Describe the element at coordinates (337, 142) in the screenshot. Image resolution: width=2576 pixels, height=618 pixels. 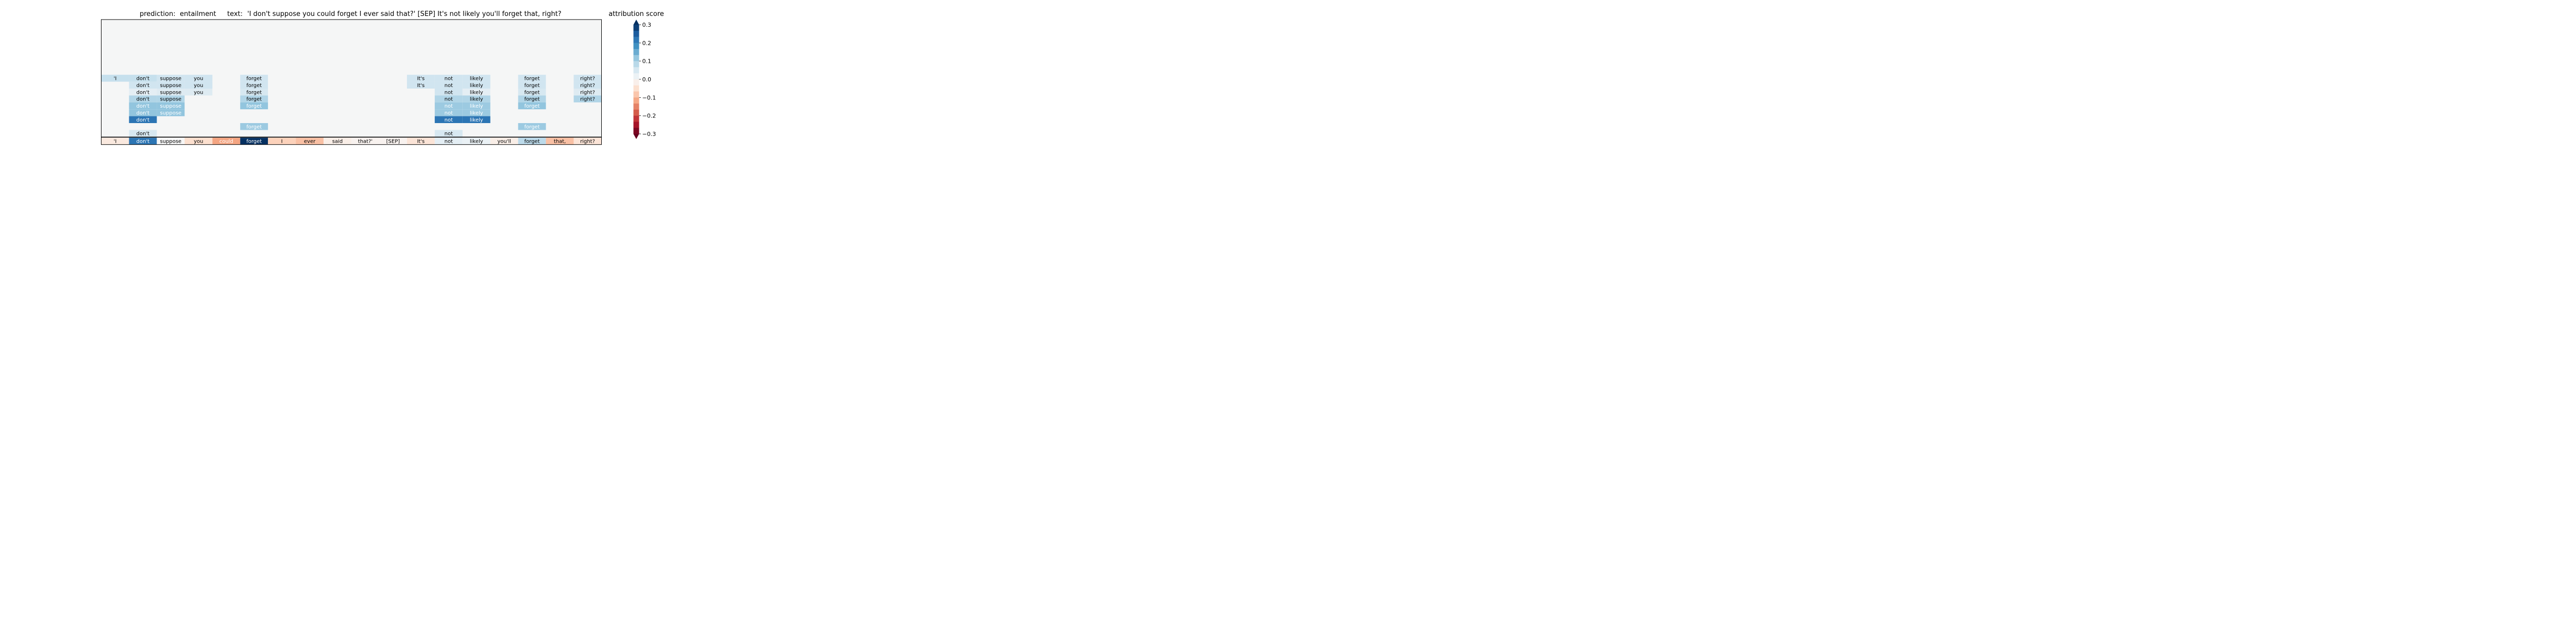
I see `summary-cell-label: said` at that location.